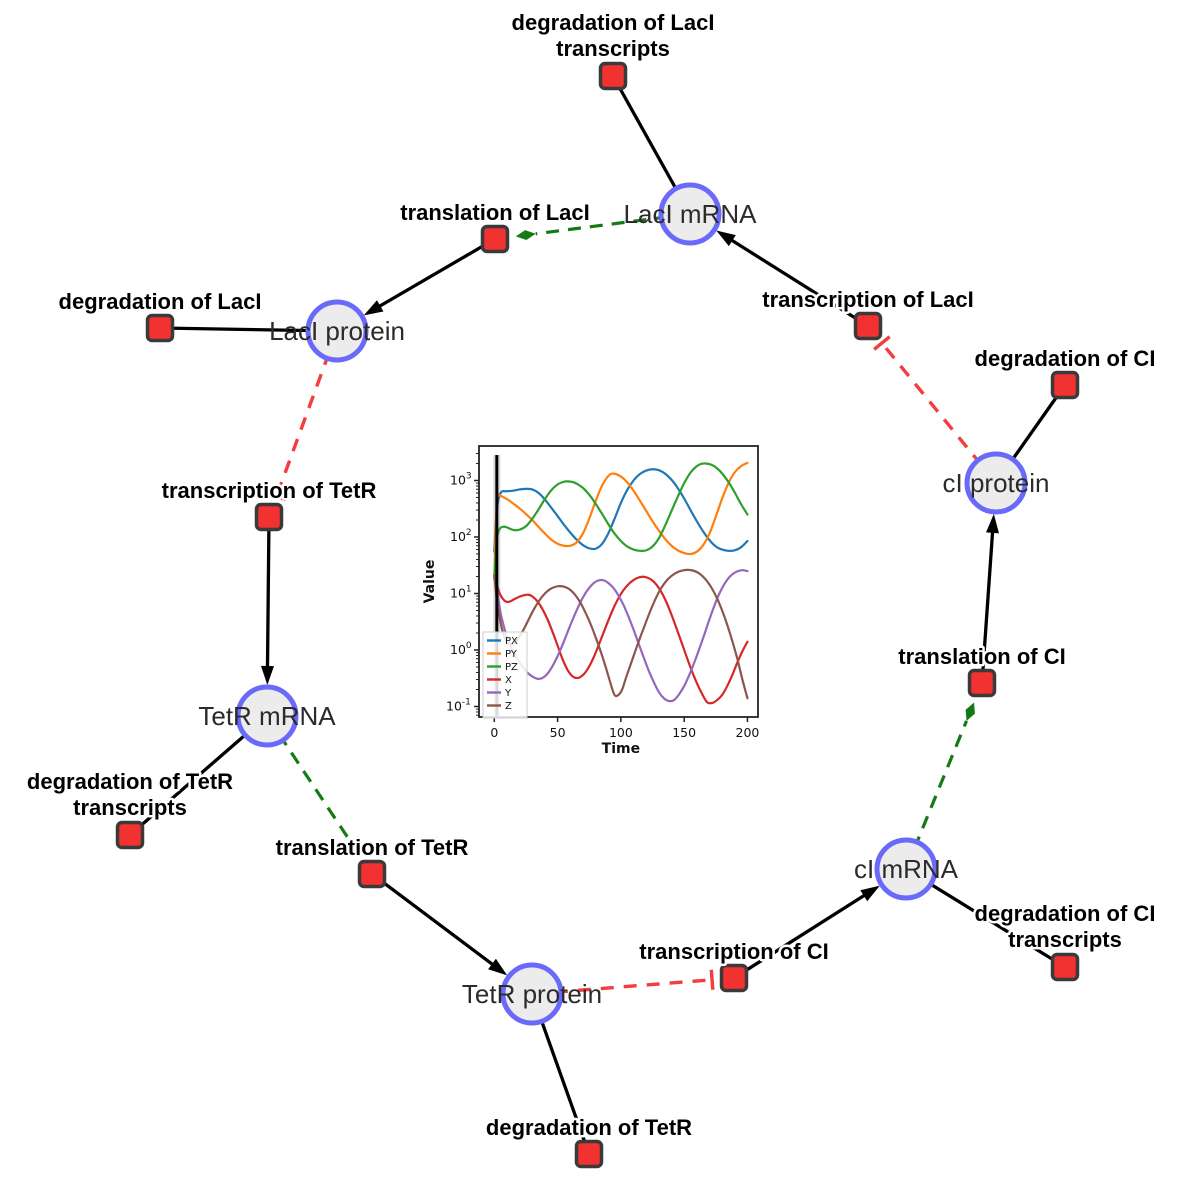 The width and height of the screenshot is (1189, 1200). Describe the element at coordinates (733, 951) in the screenshot. I see `reaction-label-transc-ci: transcription of CI` at that location.